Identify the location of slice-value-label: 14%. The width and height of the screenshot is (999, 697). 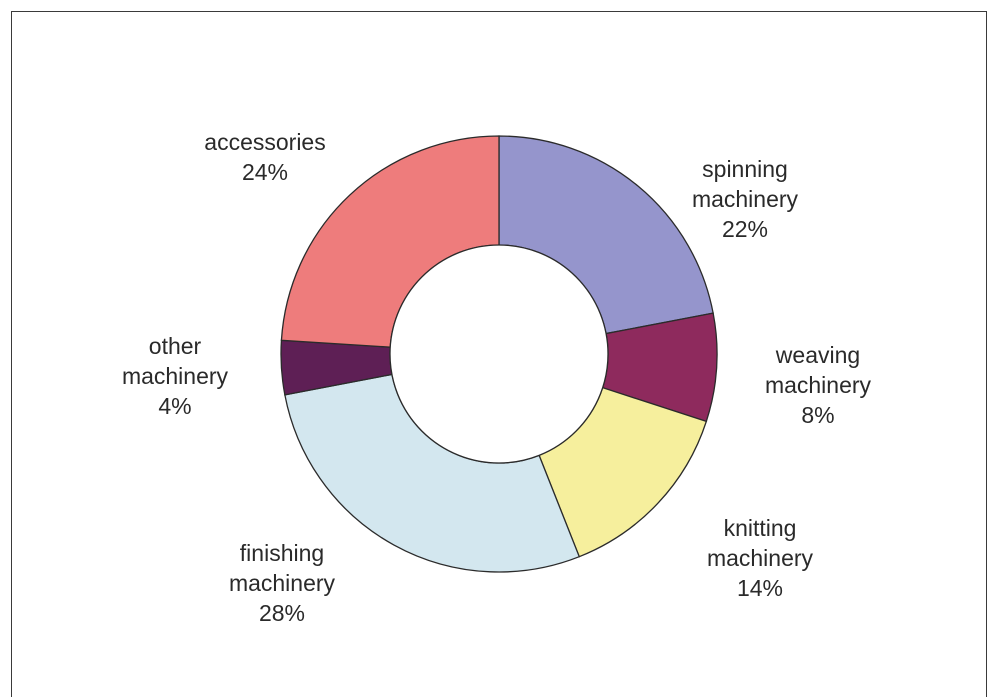
(760, 588).